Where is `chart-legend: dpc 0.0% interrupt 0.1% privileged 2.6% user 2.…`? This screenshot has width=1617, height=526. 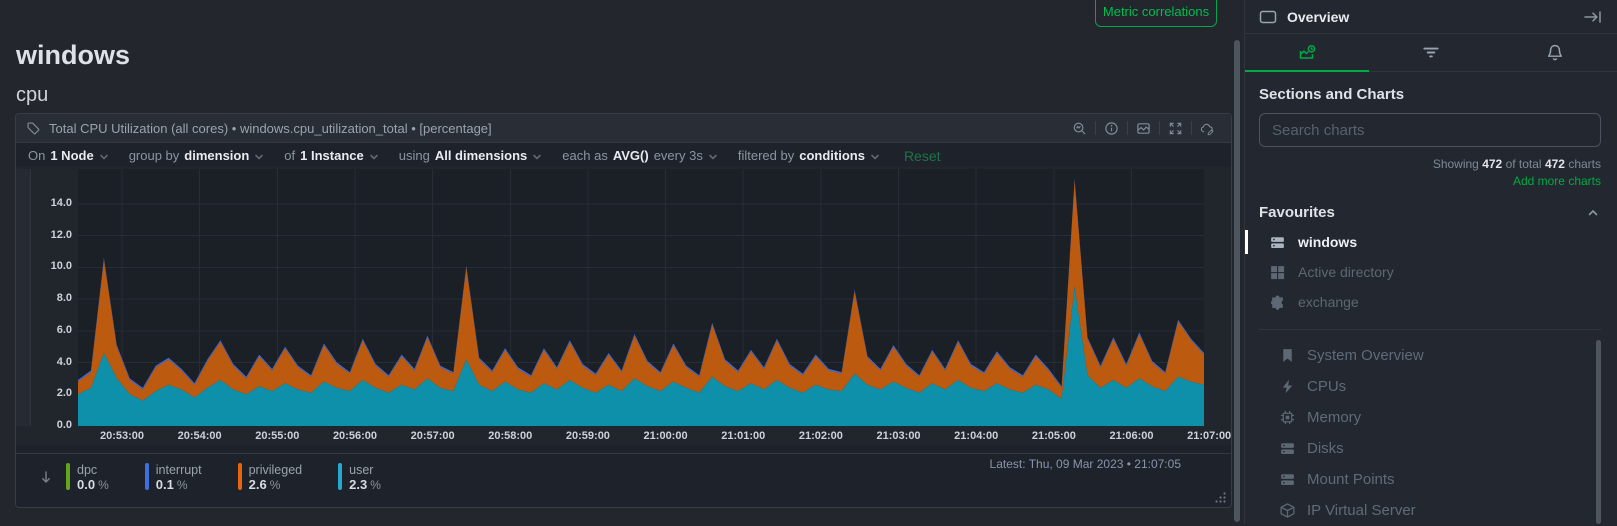 chart-legend: dpc 0.0% interrupt 0.1% privileged 2.6% user 2.… is located at coordinates (223, 478).